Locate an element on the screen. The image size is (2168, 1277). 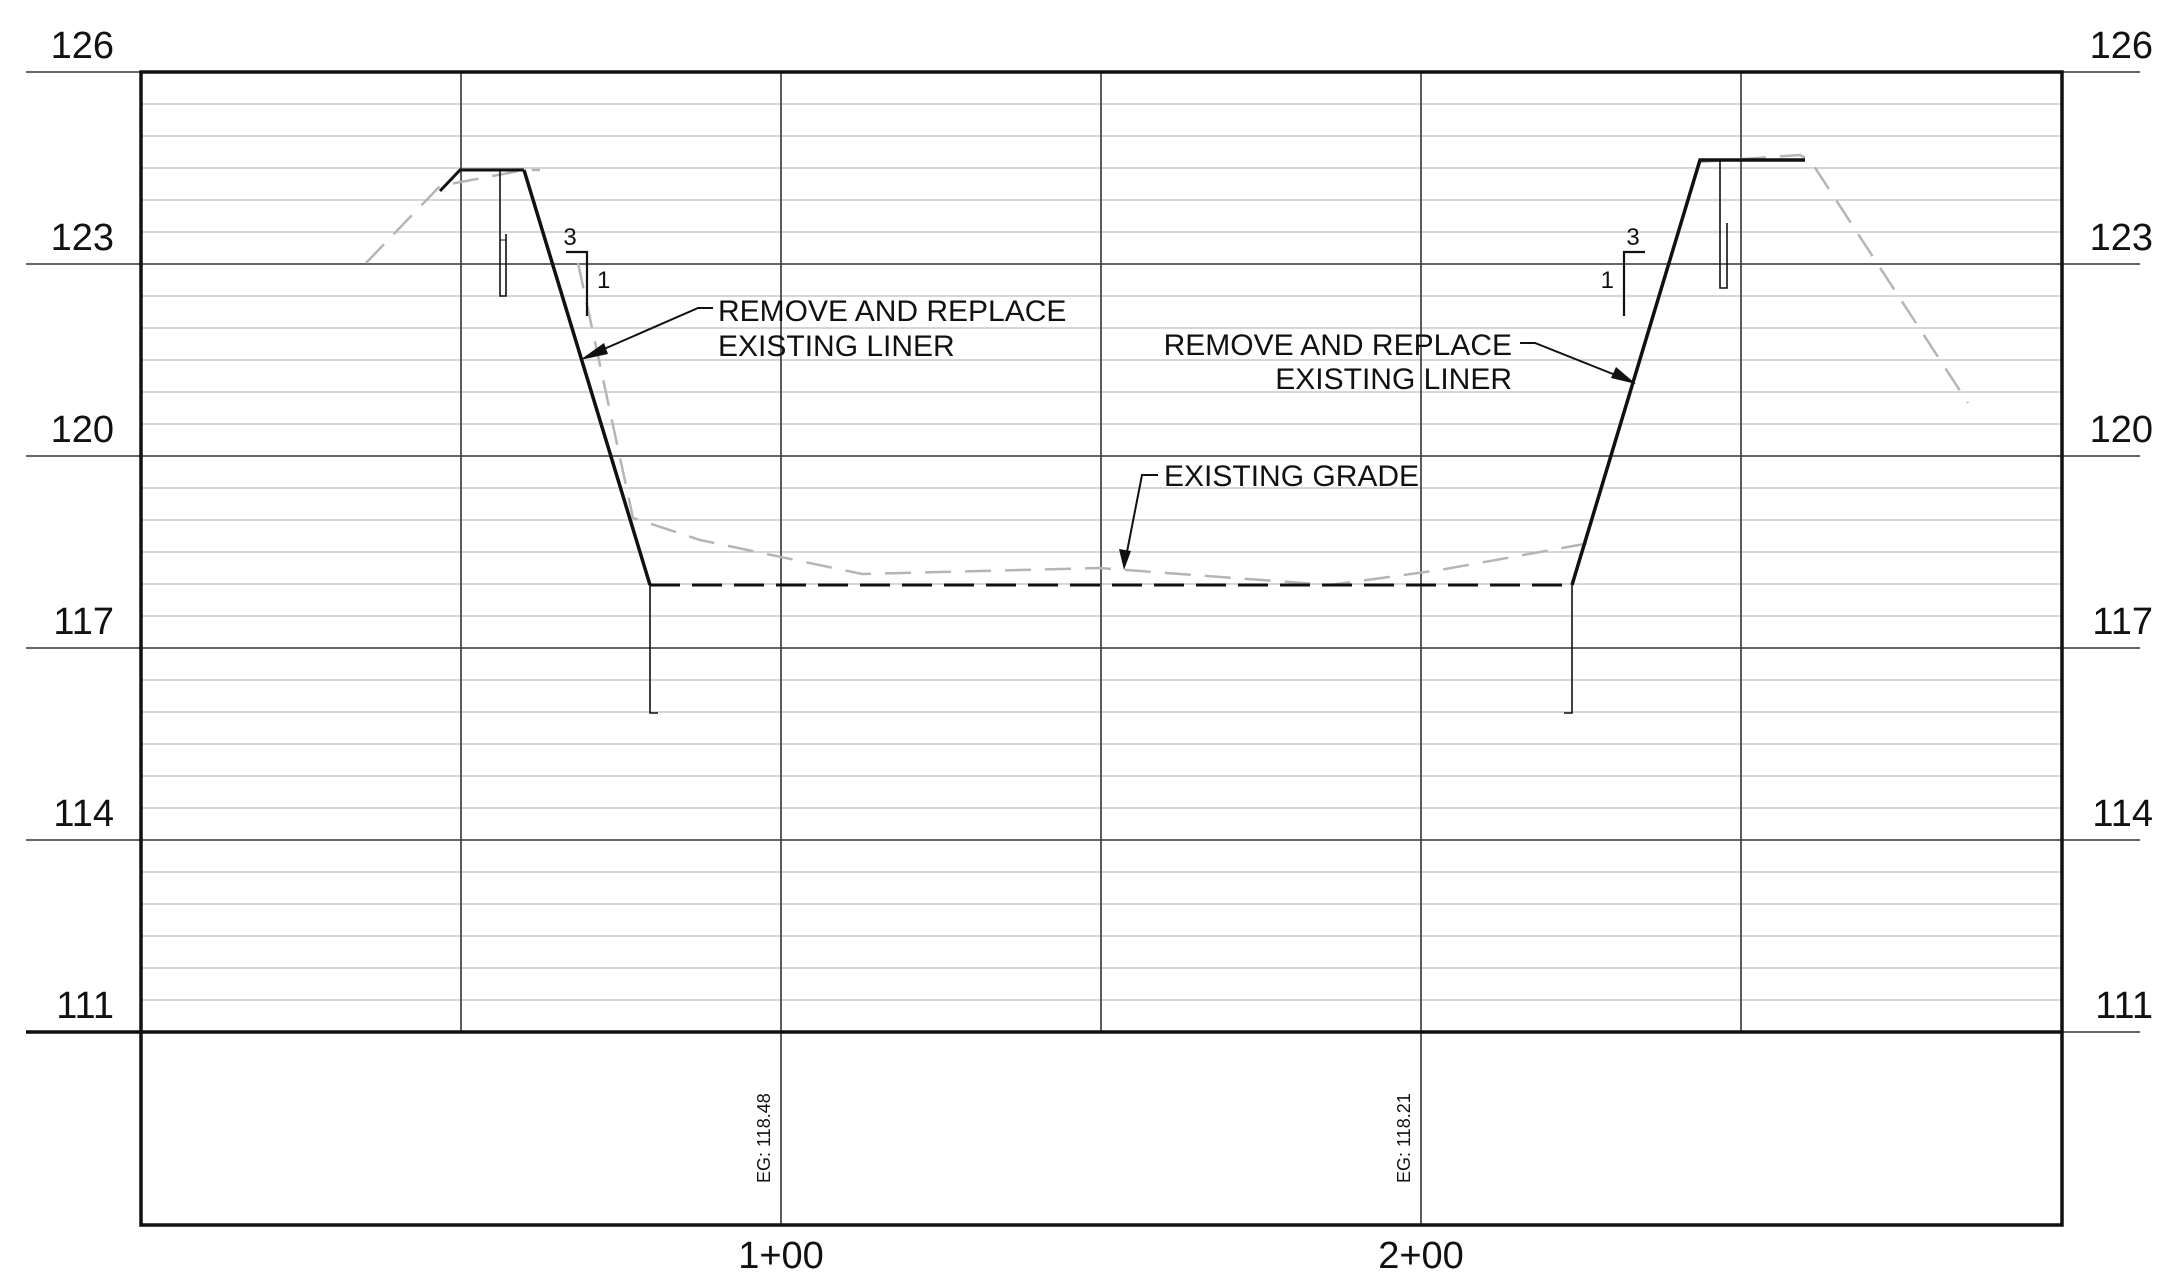
elevation-labels-right: 126 123 120 117 114 111 is located at coordinates (2121, 526).